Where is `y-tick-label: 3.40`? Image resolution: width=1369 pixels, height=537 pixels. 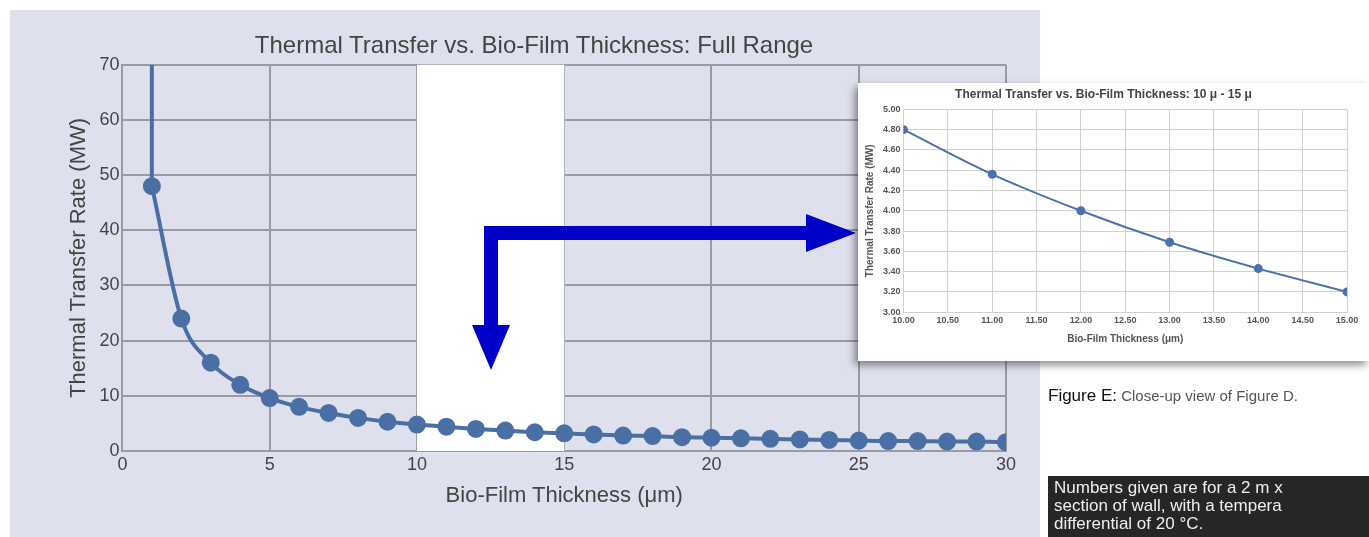 y-tick-label: 3.40 is located at coordinates (891, 271).